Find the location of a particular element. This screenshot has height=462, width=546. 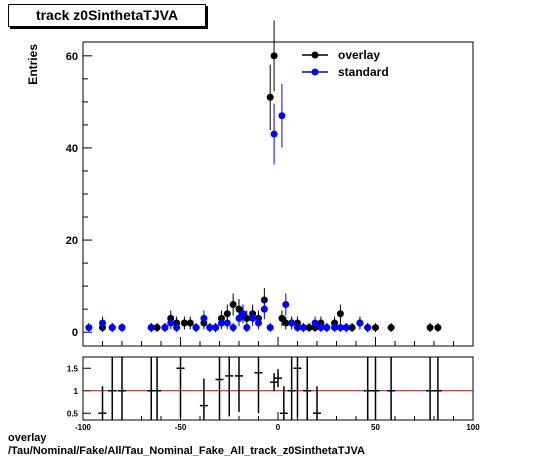

ratio-x-tick-label: -100 is located at coordinates (83, 427).